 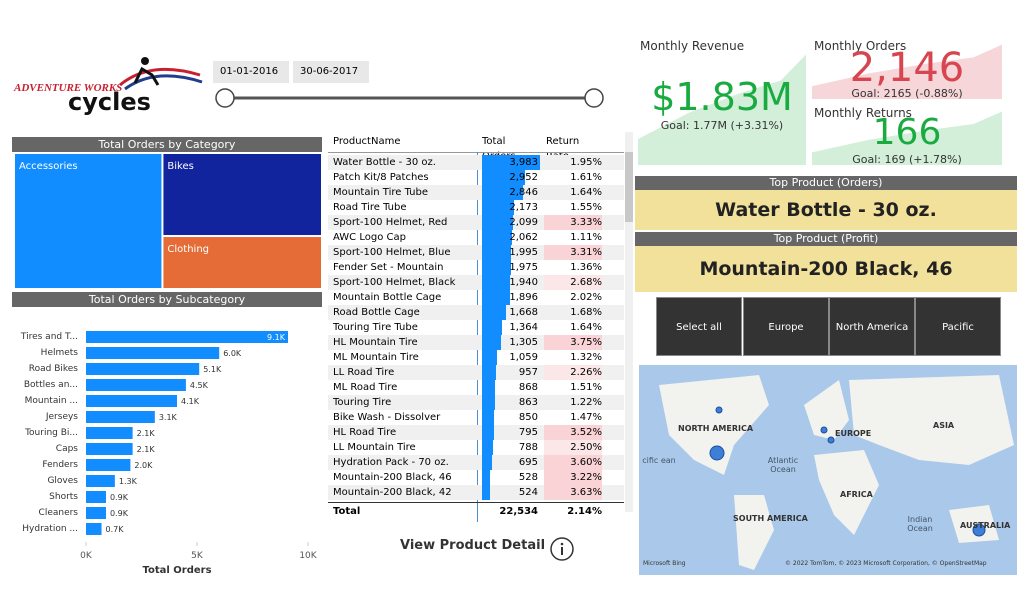 What do you see at coordinates (562, 549) in the screenshot?
I see `info-icon` at bounding box center [562, 549].